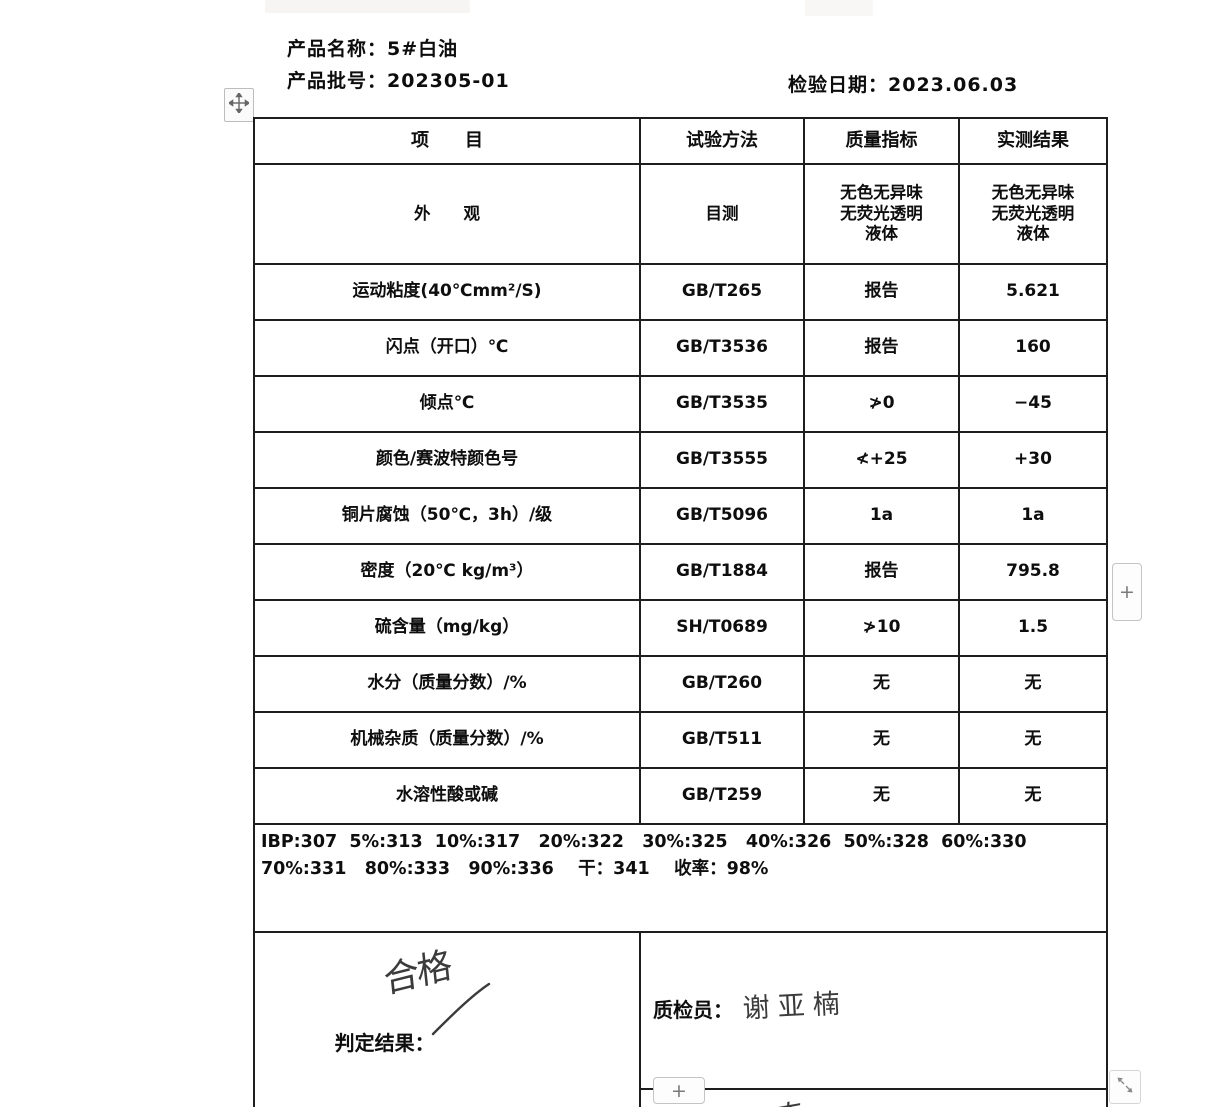 The width and height of the screenshot is (1231, 1107). I want to click on table-row: 水分（质量分数）/% GB/T260 无无, so click(680, 684).